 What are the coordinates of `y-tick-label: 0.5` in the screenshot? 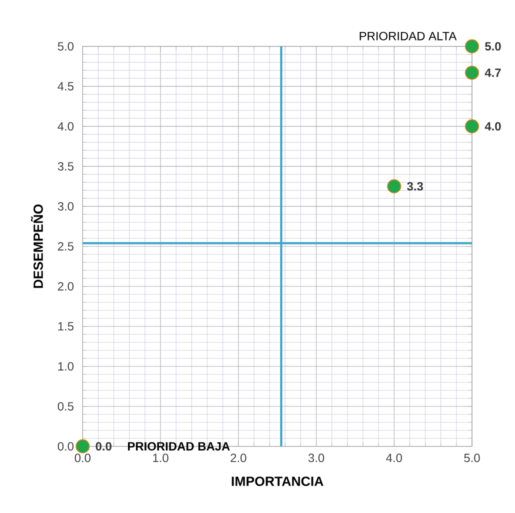 It's located at (66, 406).